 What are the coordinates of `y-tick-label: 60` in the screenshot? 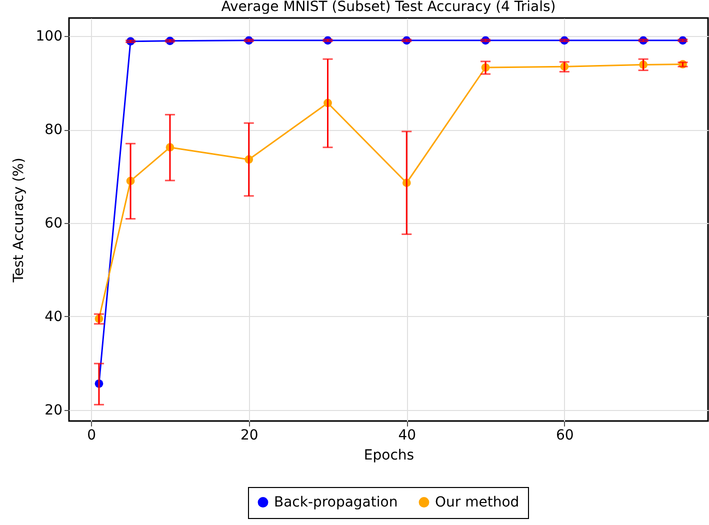 It's located at (53, 224).